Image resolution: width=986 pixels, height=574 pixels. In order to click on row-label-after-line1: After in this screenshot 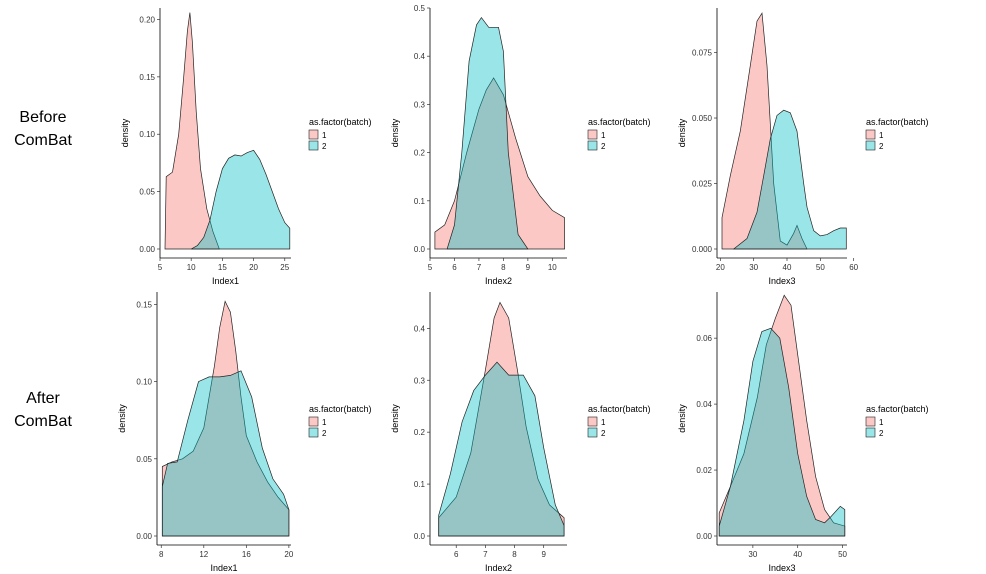, I will do `click(43, 398)`.